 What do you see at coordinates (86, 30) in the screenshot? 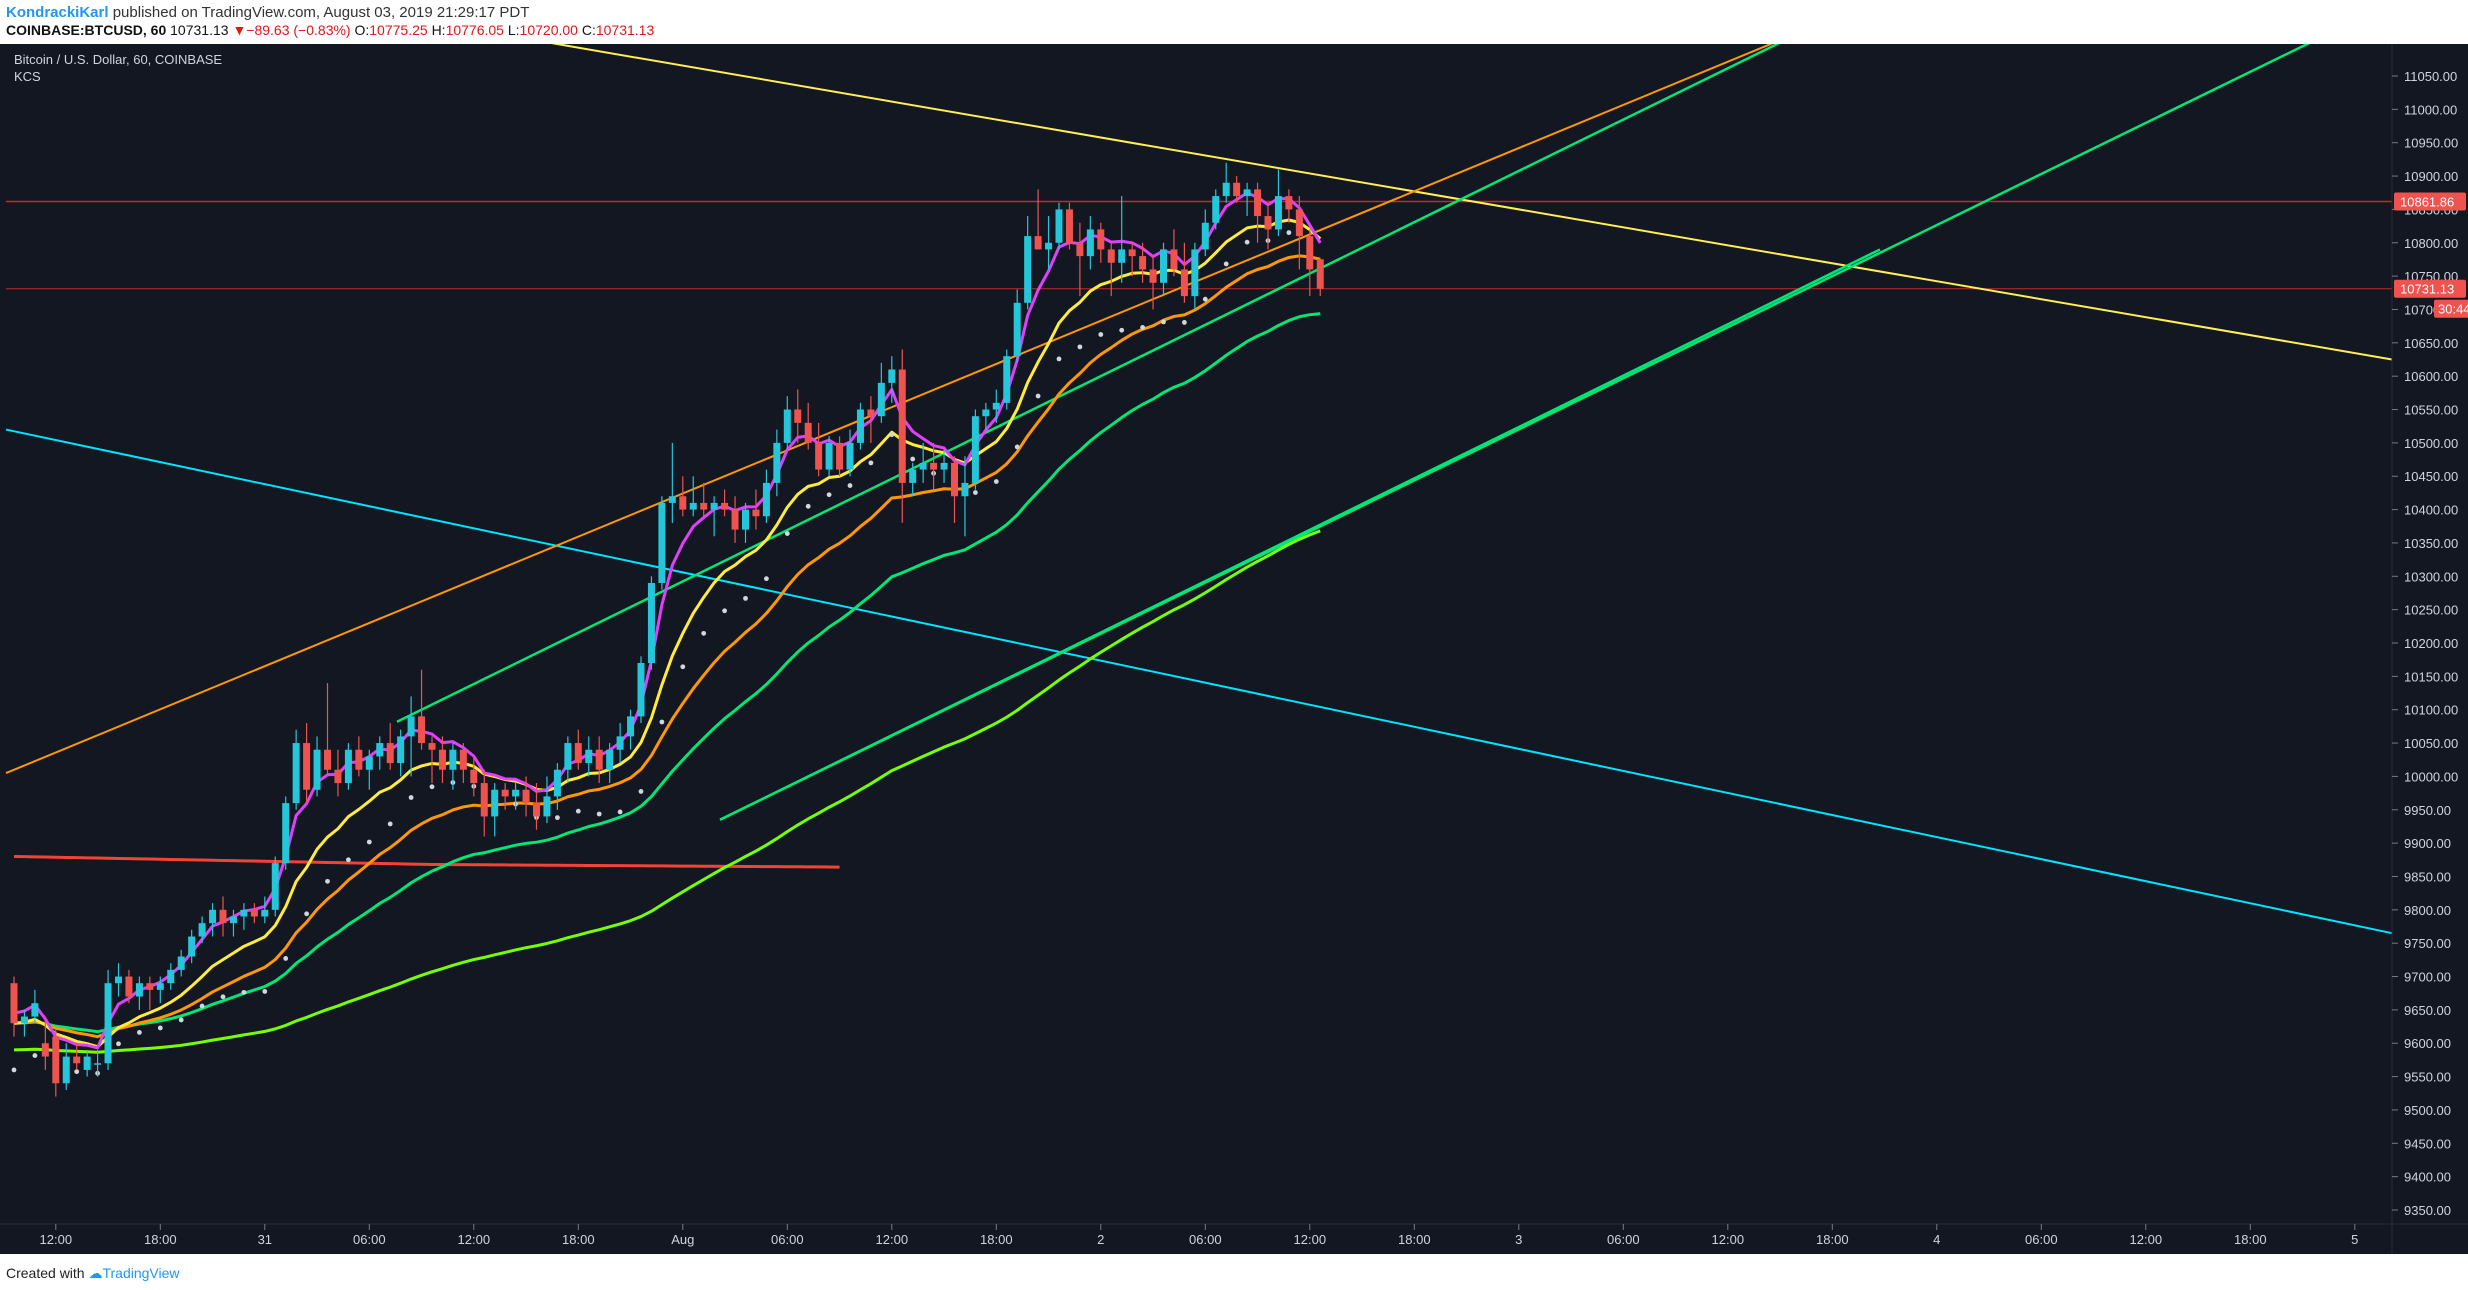
I see `symbol-label: COINBASE:BTCUSD, 60` at bounding box center [86, 30].